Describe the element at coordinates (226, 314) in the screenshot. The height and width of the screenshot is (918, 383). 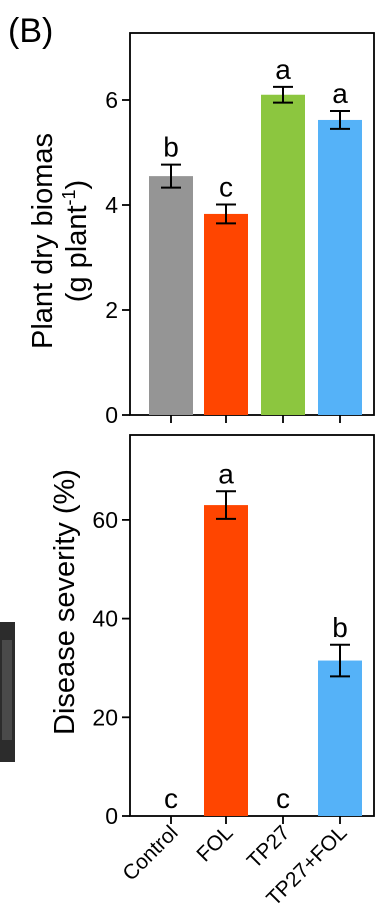
I see `biomass-bar-fol` at that location.